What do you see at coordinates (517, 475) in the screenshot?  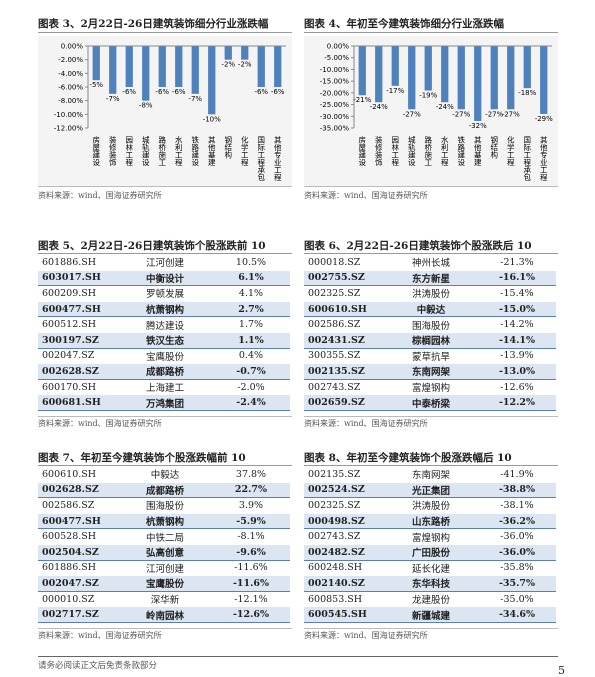 I see `change: -41.9%` at bounding box center [517, 475].